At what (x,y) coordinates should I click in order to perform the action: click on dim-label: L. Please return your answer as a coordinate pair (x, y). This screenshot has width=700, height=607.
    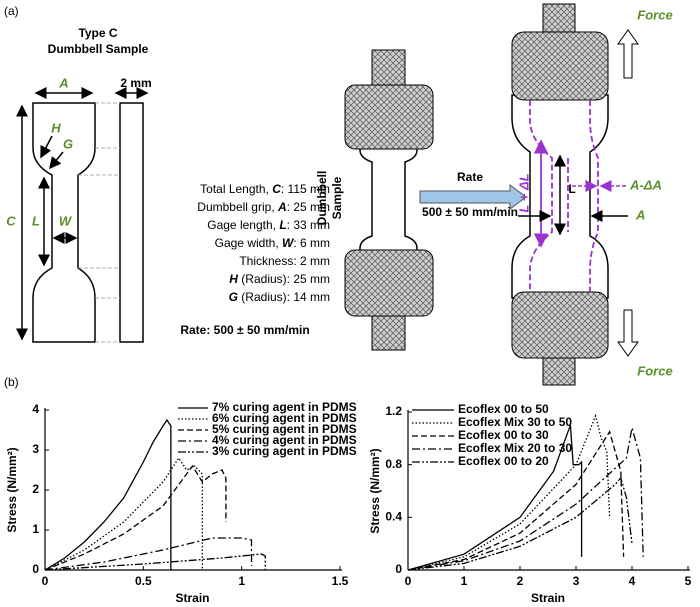
    Looking at the image, I should click on (36, 220).